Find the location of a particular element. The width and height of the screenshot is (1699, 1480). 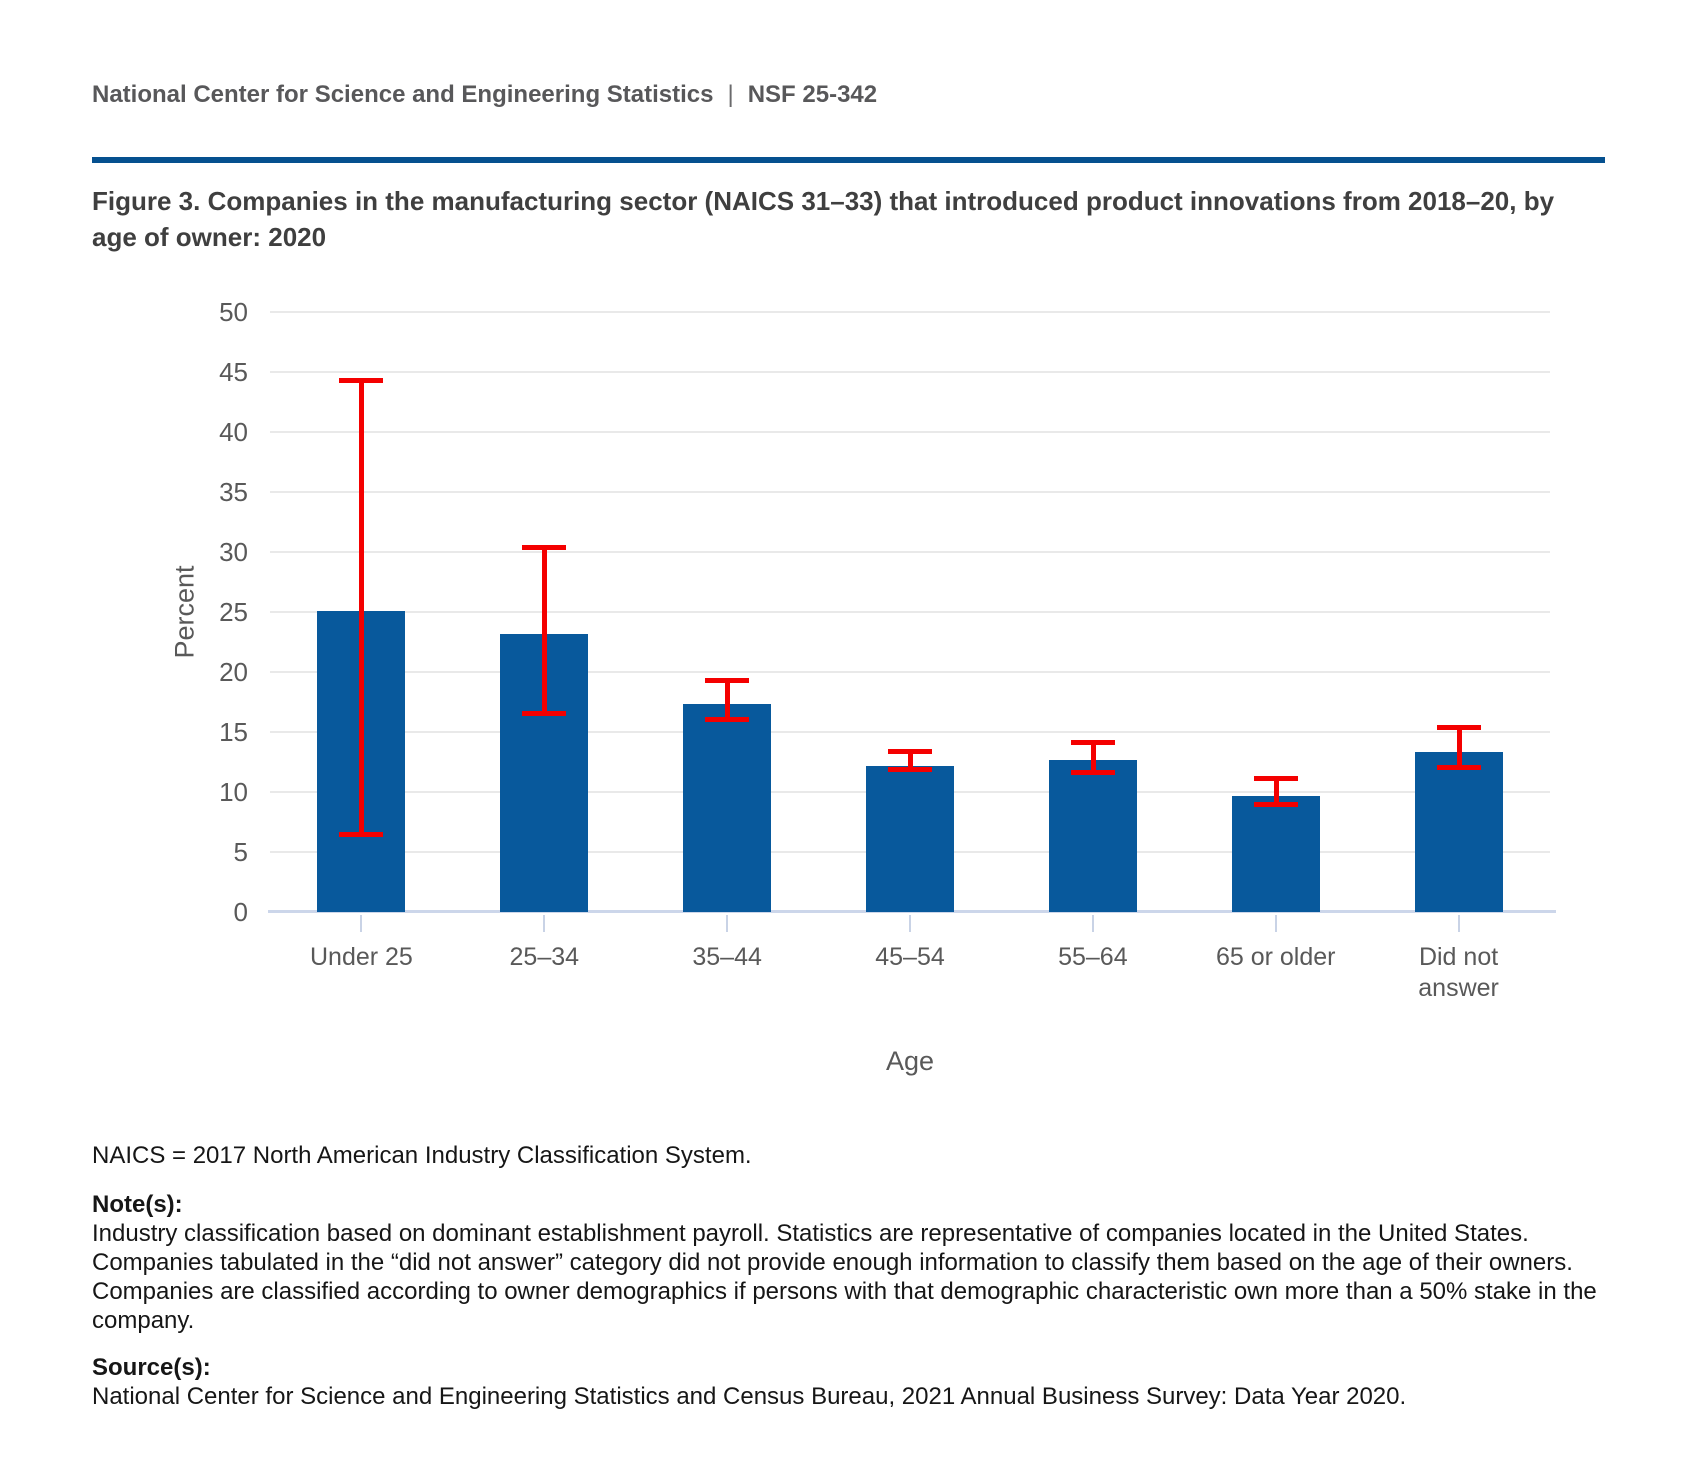

y-tick-label: 50 is located at coordinates (233, 312).